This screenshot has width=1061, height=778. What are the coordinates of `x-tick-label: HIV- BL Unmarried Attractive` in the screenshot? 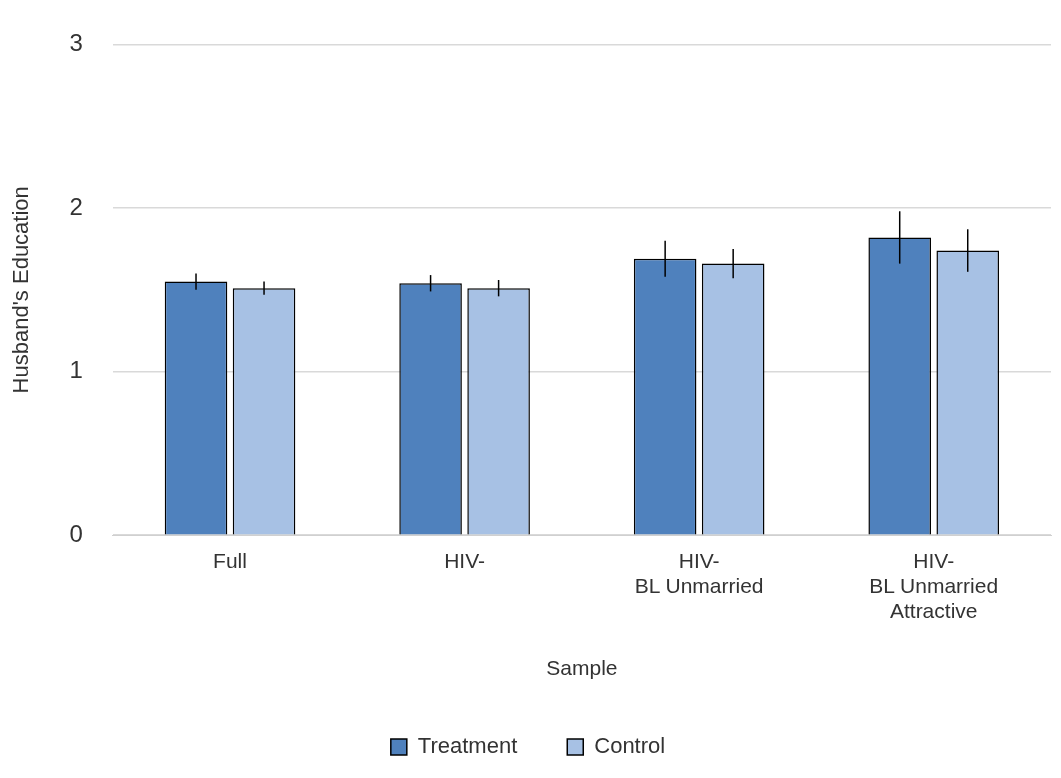 It's located at (934, 585).